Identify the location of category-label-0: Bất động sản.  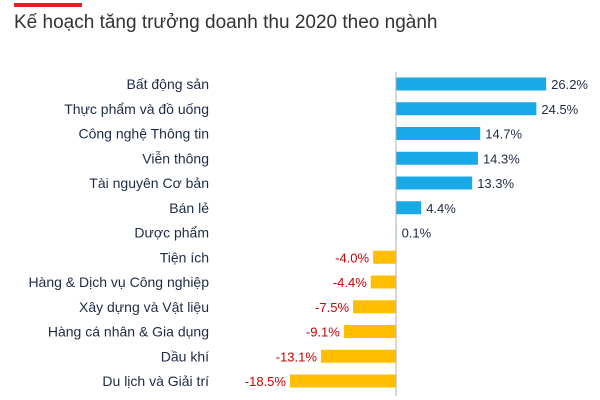
(167, 84).